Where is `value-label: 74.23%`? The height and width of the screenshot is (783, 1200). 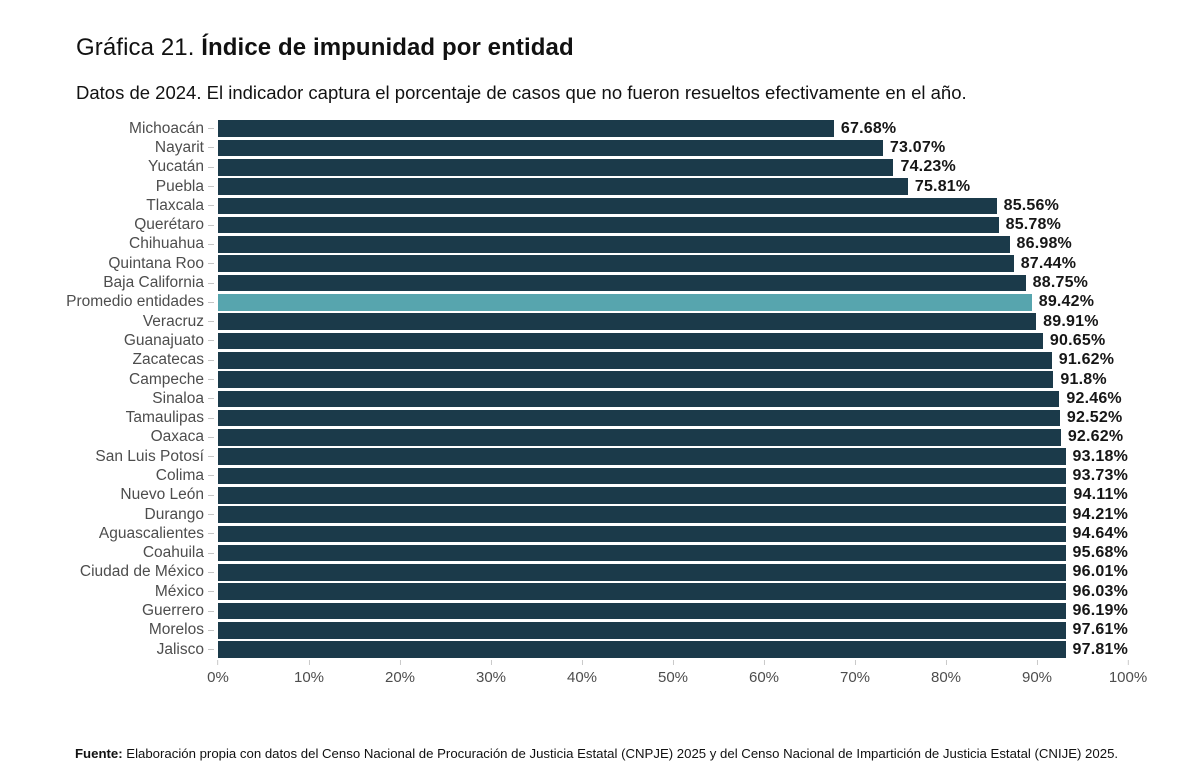 value-label: 74.23% is located at coordinates (928, 167).